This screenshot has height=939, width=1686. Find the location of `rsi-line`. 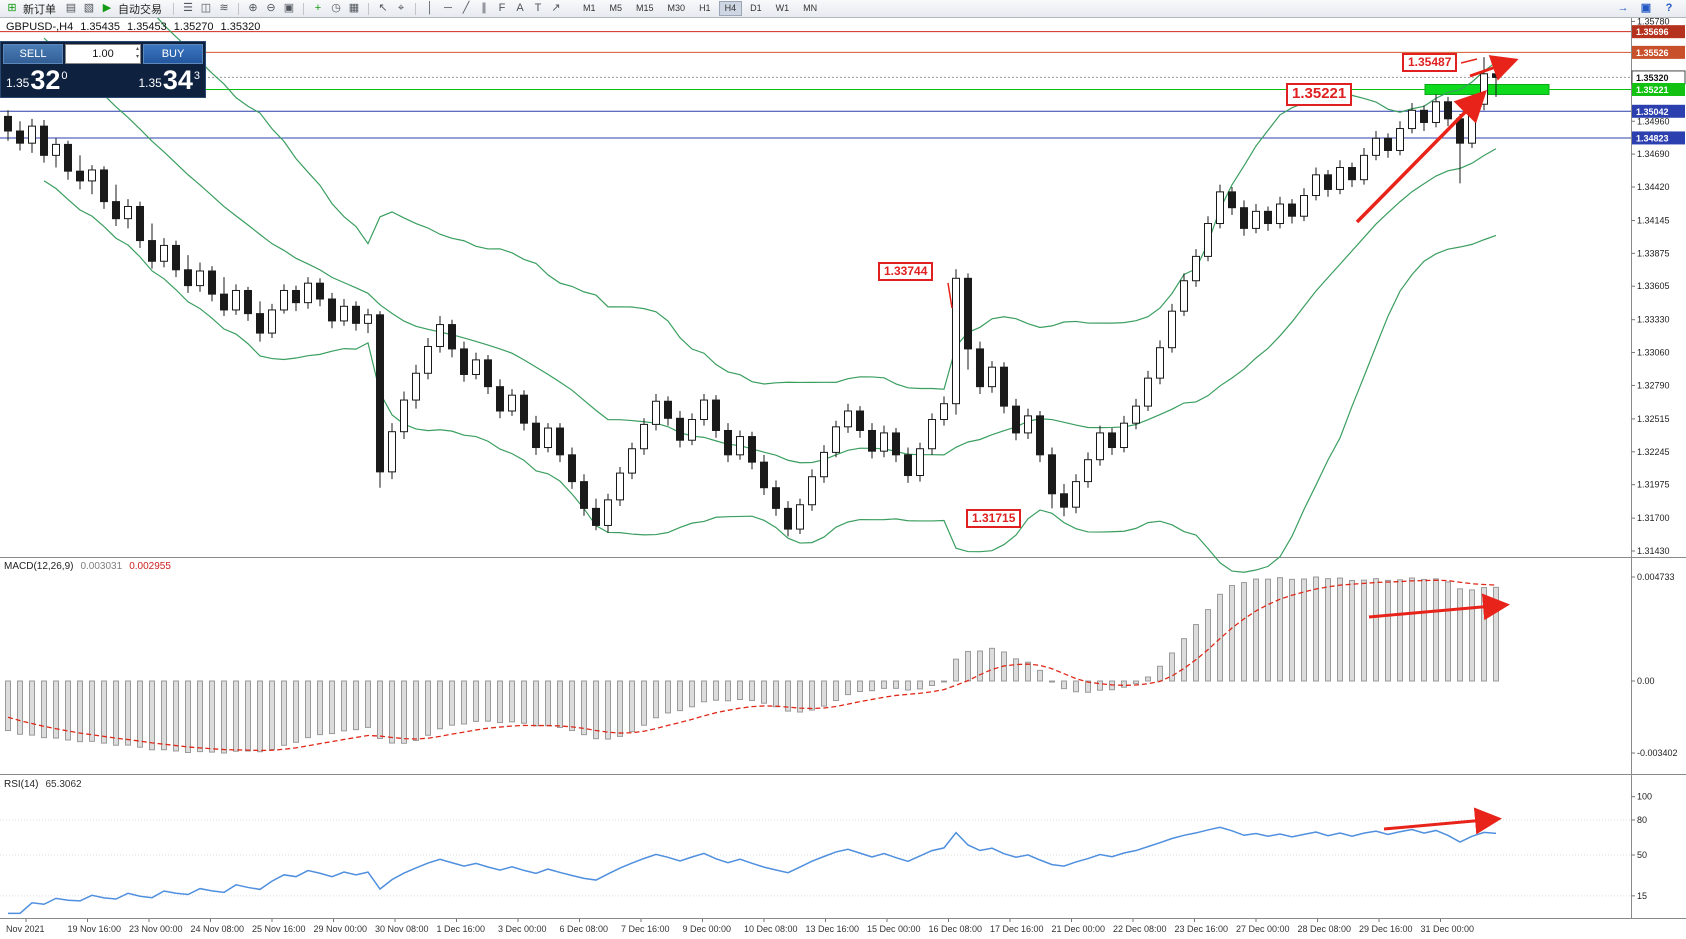

rsi-line is located at coordinates (752, 870).